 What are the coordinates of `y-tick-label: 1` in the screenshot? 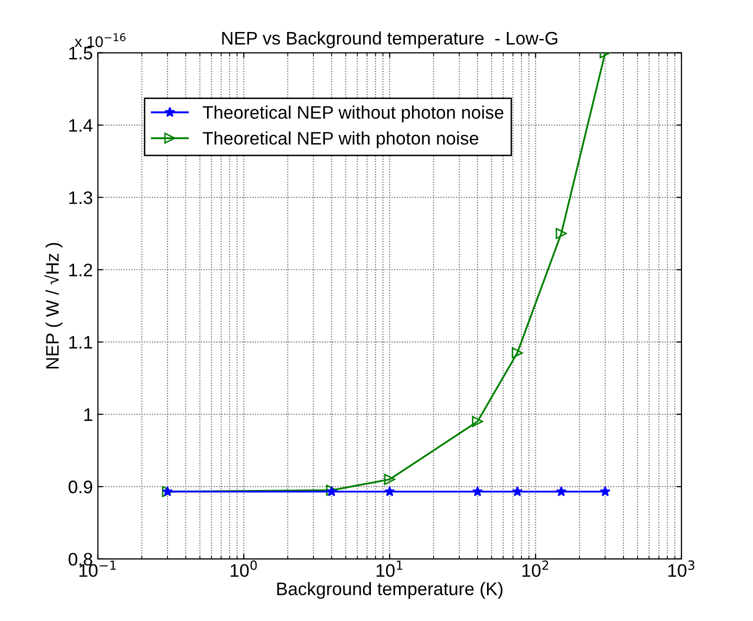 It's located at (88, 414).